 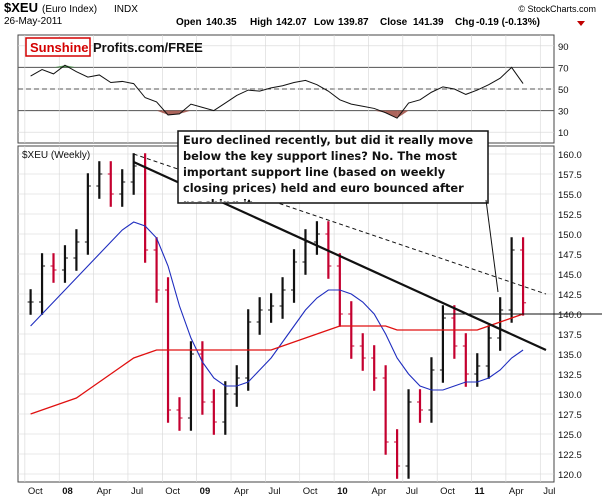 What do you see at coordinates (570, 175) in the screenshot?
I see `price-tick-label: 157.5` at bounding box center [570, 175].